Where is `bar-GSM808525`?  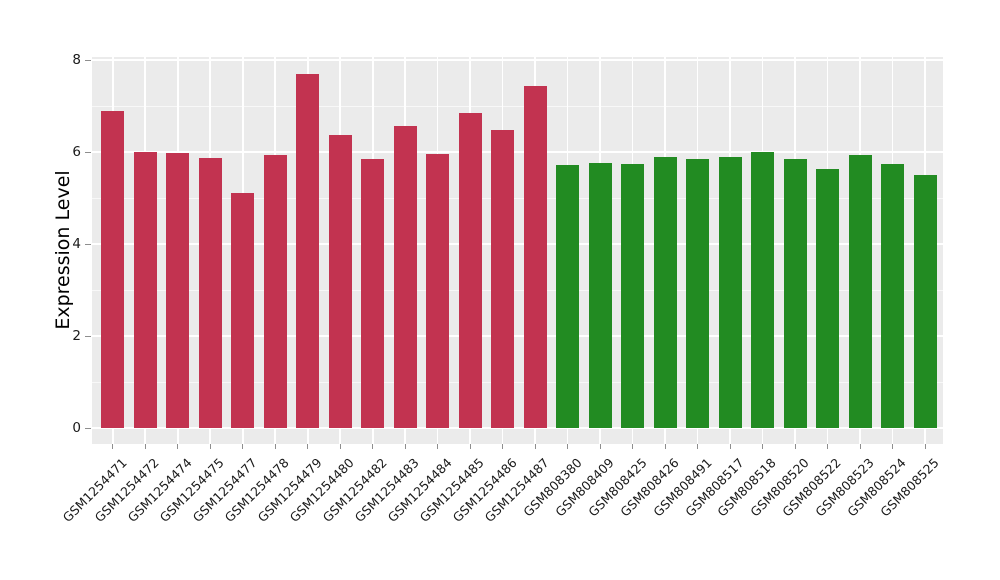 bar-GSM808525 is located at coordinates (925, 301).